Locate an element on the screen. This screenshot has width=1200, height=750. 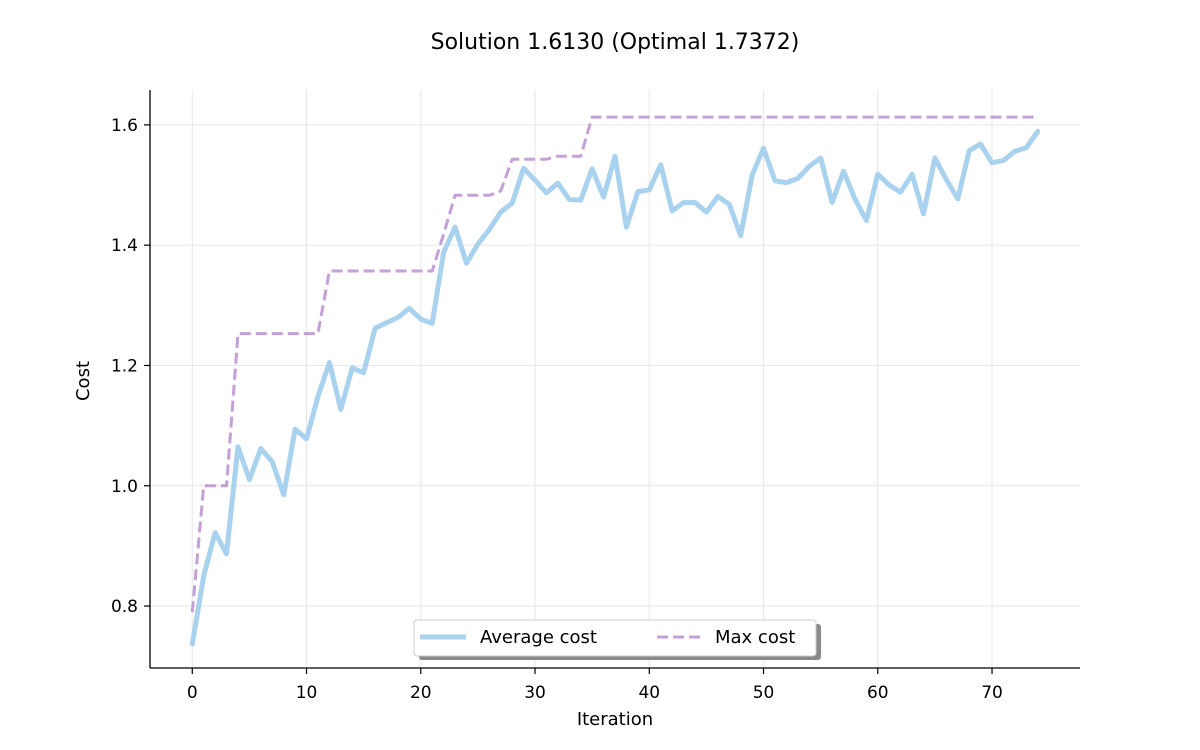
y-tick-label: 1.2 is located at coordinates (124, 366).